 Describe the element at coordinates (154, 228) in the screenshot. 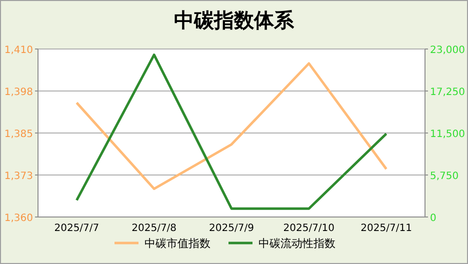

I see `x-tick-label: 2025/7/8` at that location.